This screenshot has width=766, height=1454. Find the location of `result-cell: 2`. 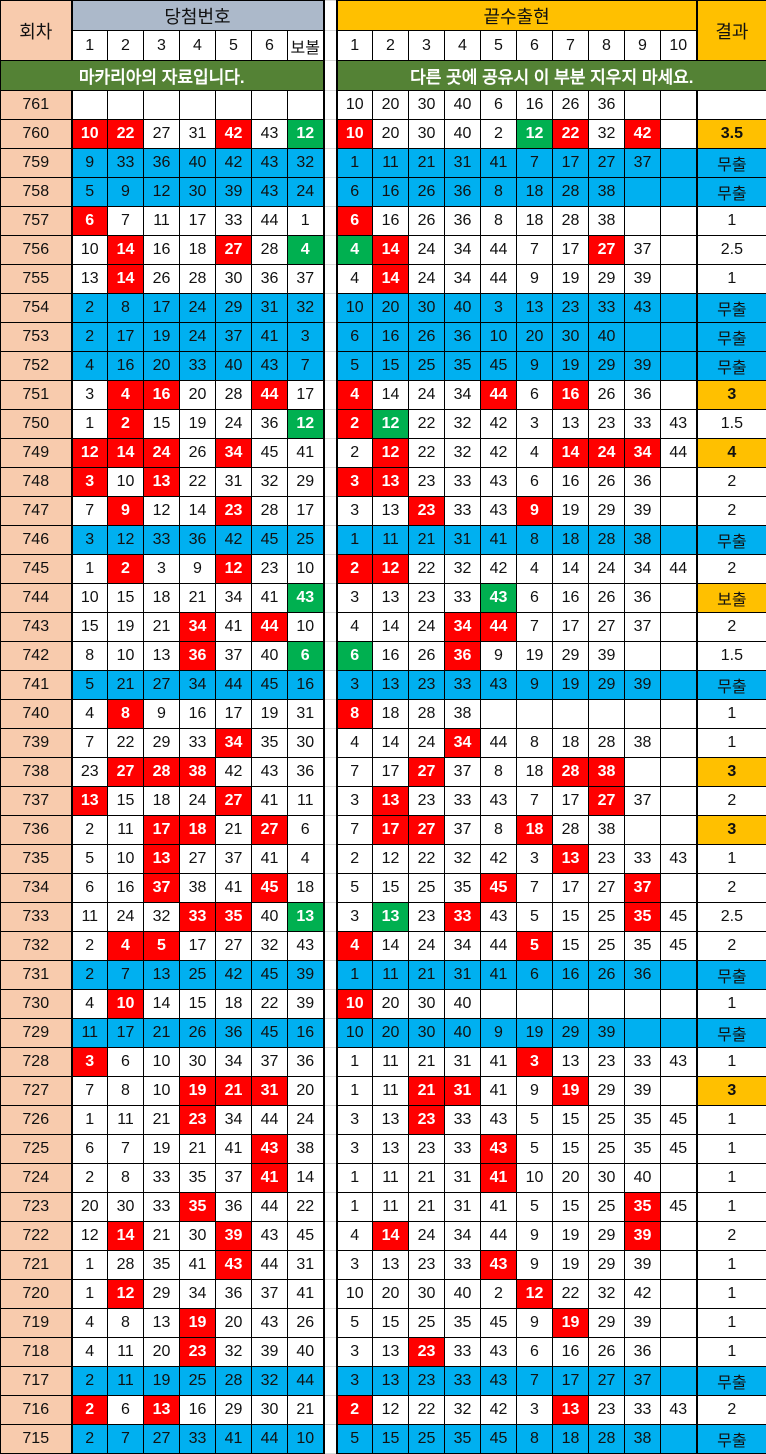

result-cell: 2 is located at coordinates (730, 627).